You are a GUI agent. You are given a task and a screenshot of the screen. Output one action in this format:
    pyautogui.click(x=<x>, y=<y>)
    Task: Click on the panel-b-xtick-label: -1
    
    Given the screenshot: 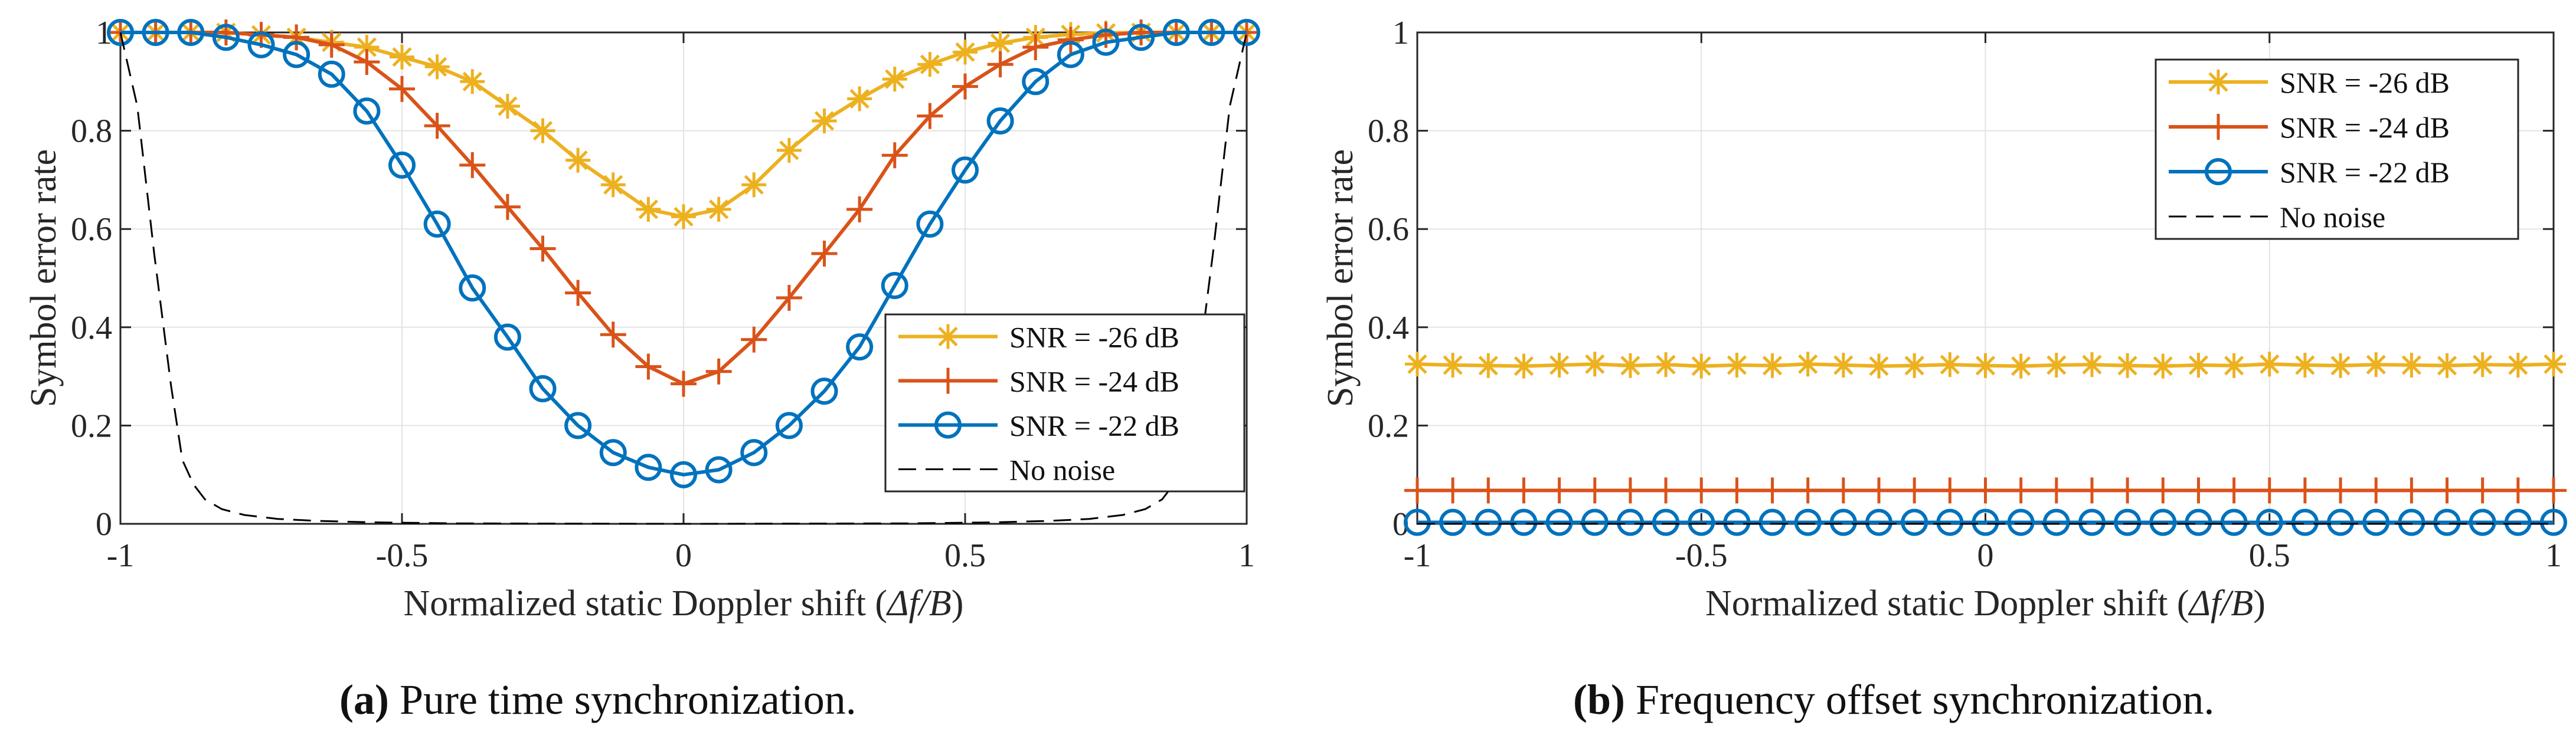 What is the action you would take?
    pyautogui.click(x=1417, y=555)
    